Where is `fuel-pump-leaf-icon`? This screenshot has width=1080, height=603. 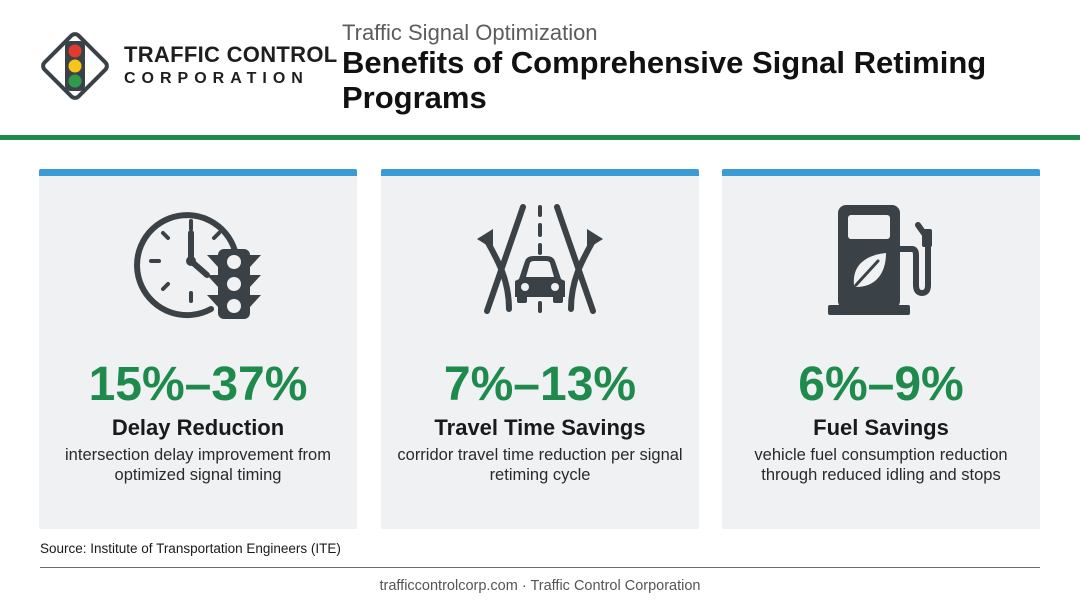 fuel-pump-leaf-icon is located at coordinates (881, 264).